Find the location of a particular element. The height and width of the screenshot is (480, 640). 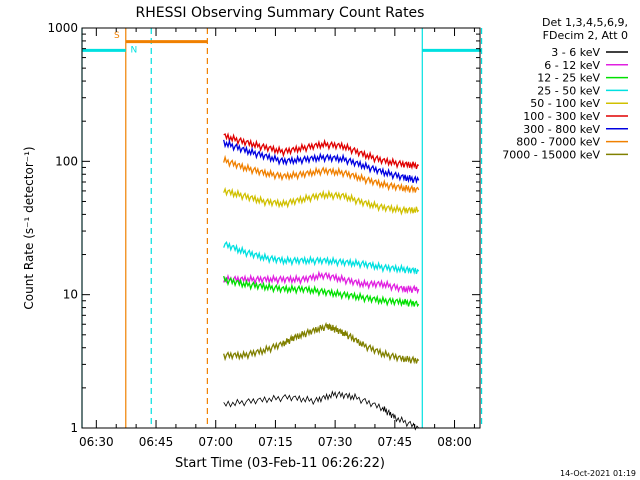

x-tick-label: 08:00 is located at coordinates (454, 442).